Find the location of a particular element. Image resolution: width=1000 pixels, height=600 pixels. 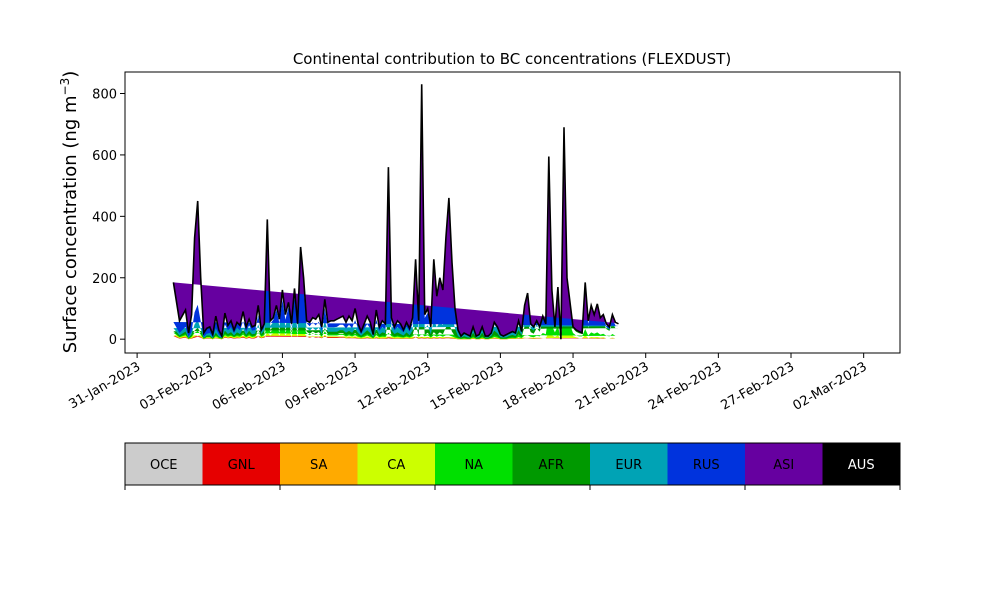

x-tick-label: 15-Feb-2023 is located at coordinates (467, 386).